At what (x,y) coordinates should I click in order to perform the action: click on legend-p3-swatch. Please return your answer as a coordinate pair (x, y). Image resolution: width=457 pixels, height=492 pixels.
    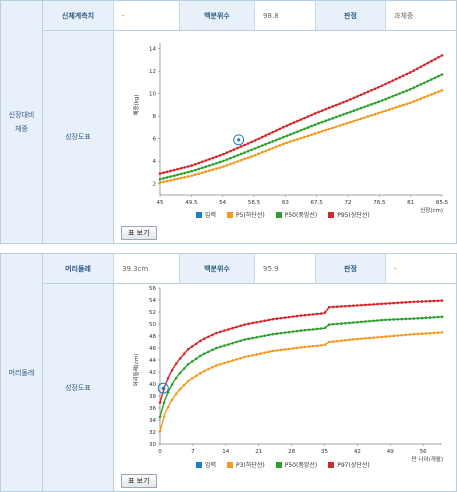
    Looking at the image, I should click on (230, 464).